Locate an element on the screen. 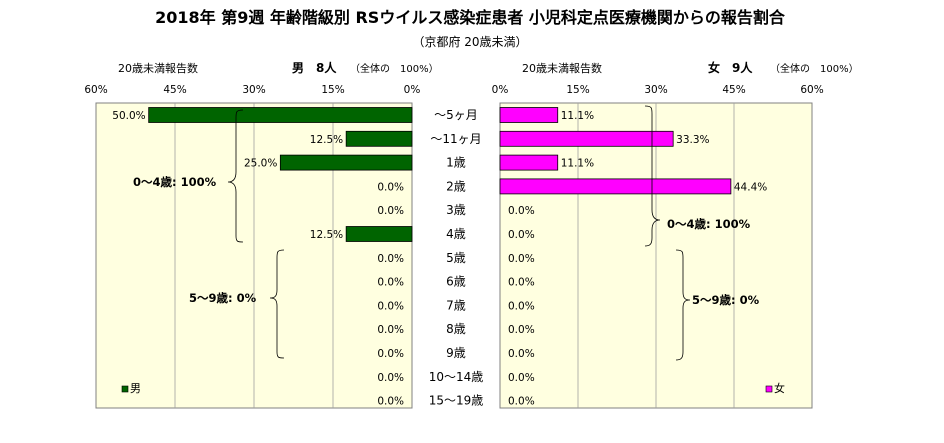 The width and height of the screenshot is (944, 443). age-category-label: 4歳 is located at coordinates (456, 234).